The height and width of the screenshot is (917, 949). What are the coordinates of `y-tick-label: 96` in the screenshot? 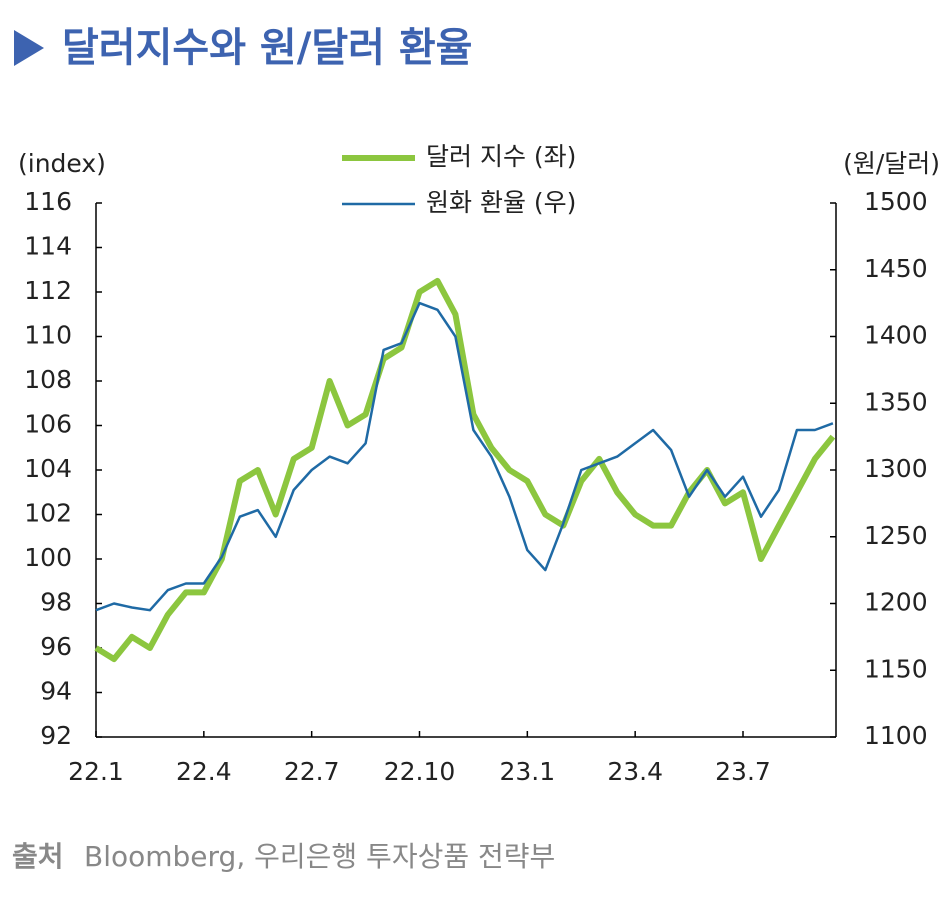 It's located at (56, 646).